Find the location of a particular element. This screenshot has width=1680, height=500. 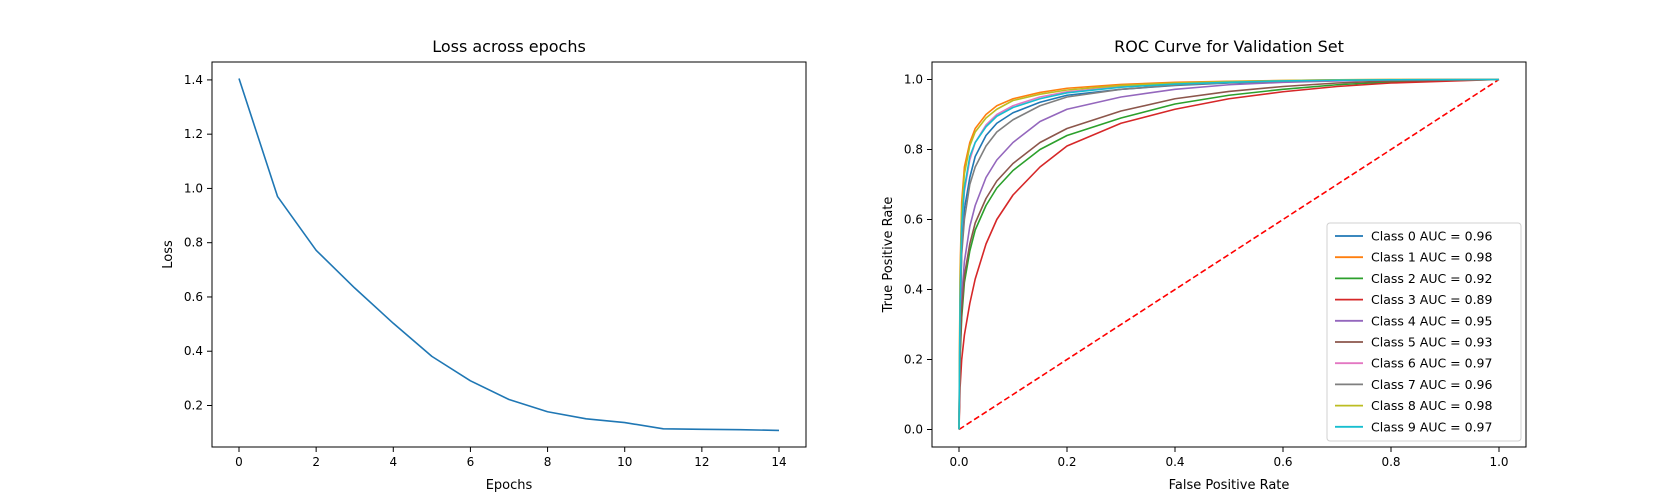

legend-entry-2: Class 2 AUC = 0.92 is located at coordinates (1431, 278).